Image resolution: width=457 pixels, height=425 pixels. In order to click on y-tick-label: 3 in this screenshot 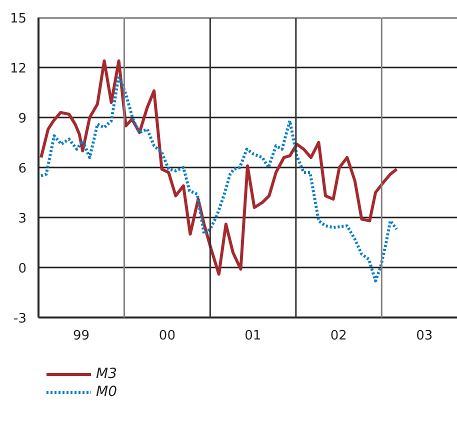, I will do `click(22, 219)`.